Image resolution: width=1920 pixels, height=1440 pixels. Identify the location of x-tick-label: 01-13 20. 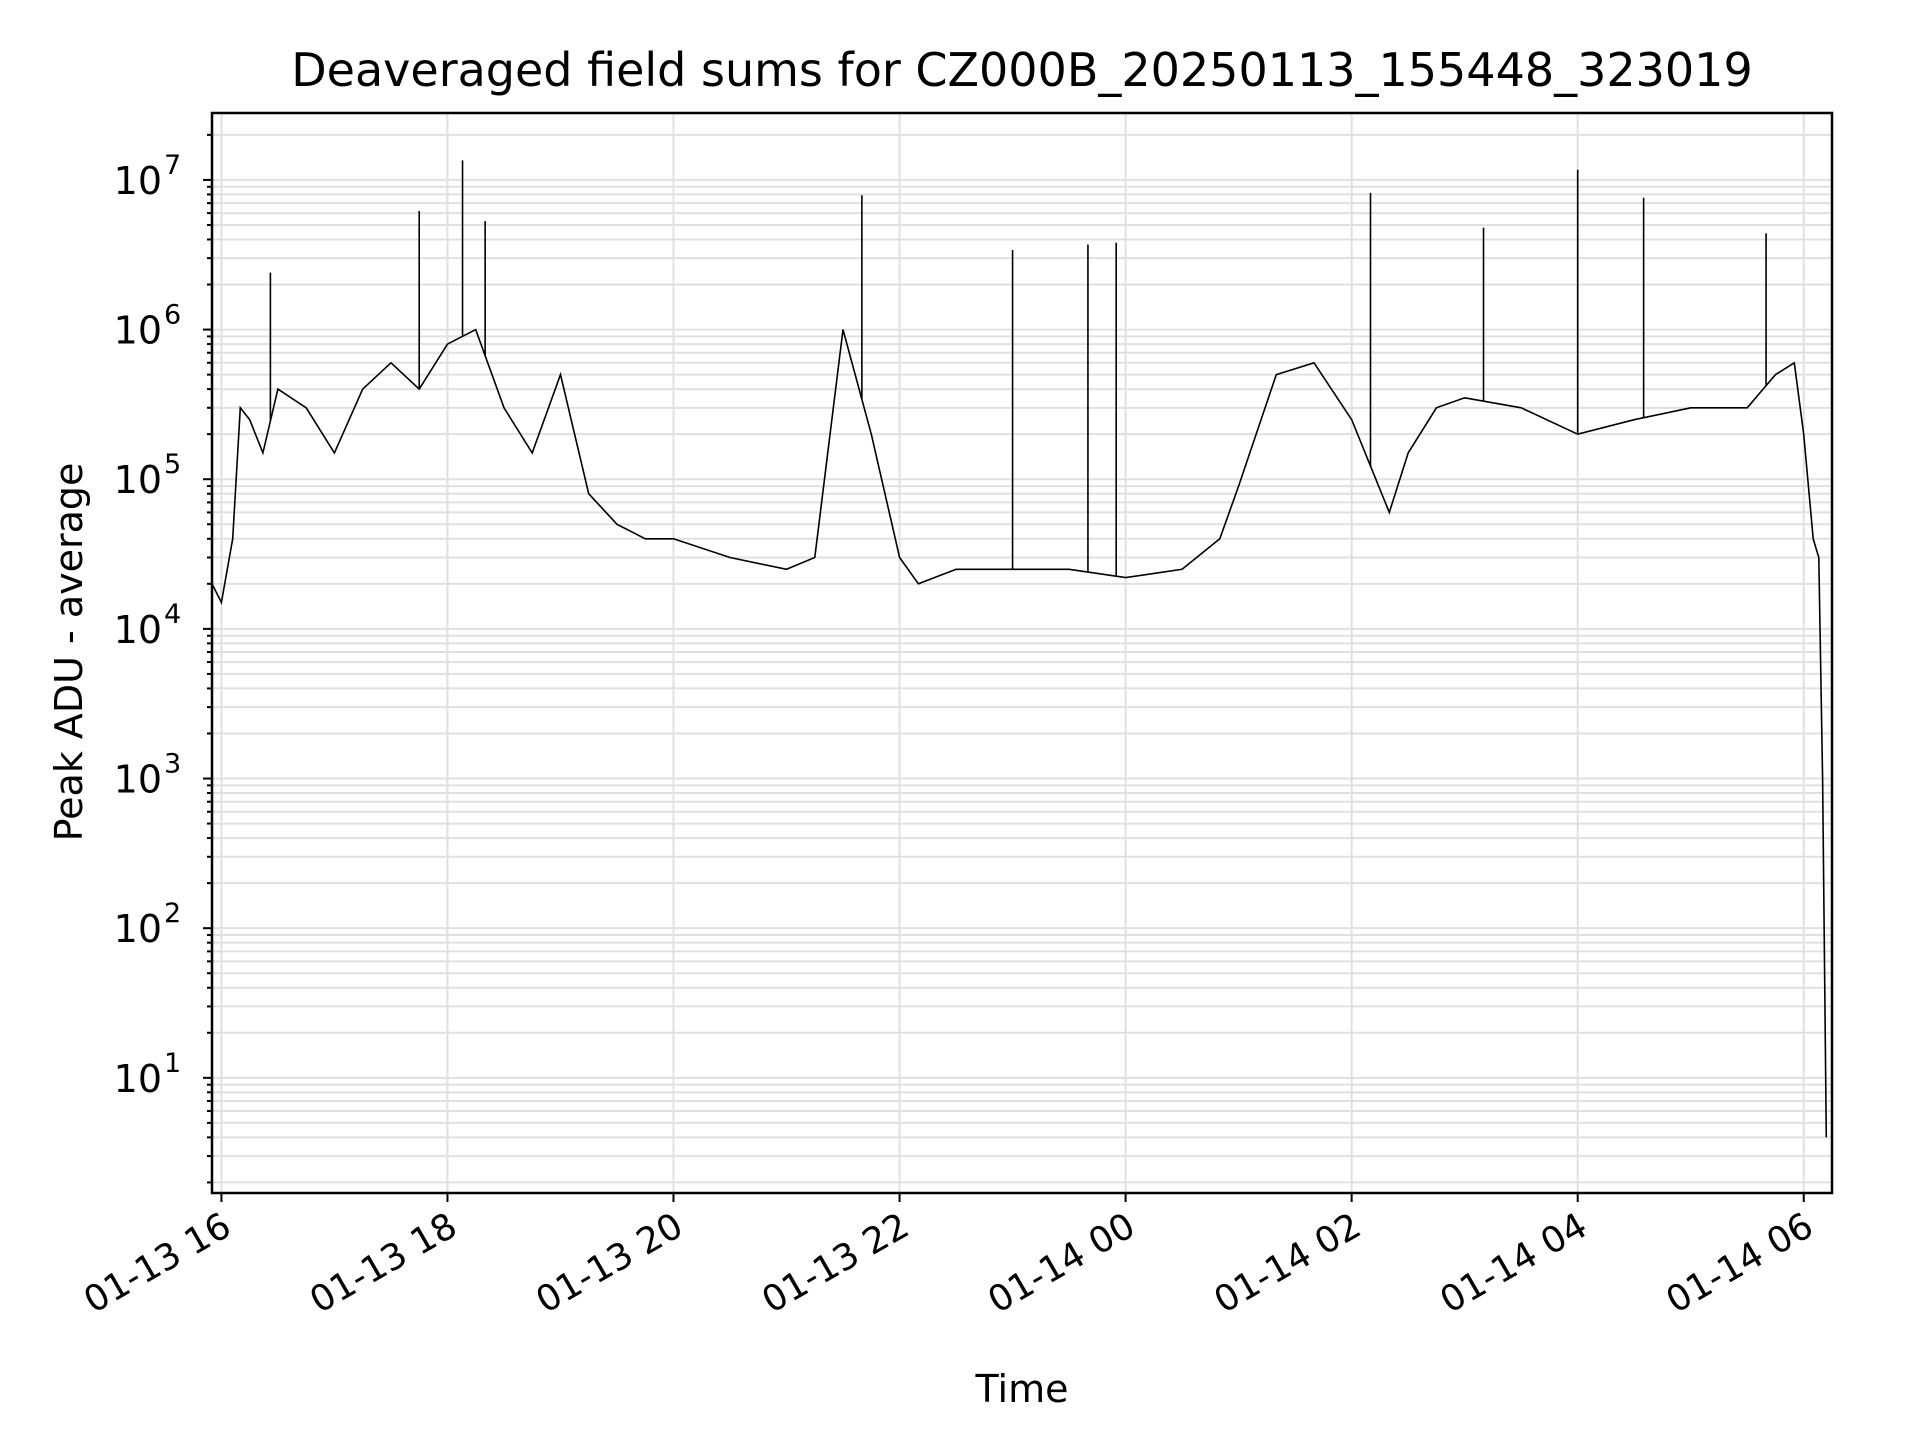
(609, 1263).